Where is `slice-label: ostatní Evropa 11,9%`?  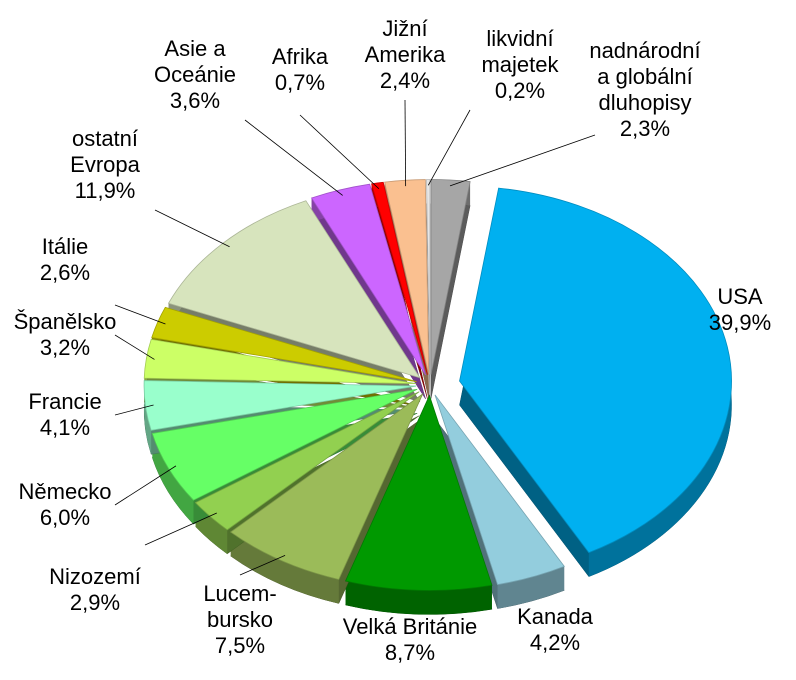 slice-label: ostatní Evropa 11,9% is located at coordinates (105, 165).